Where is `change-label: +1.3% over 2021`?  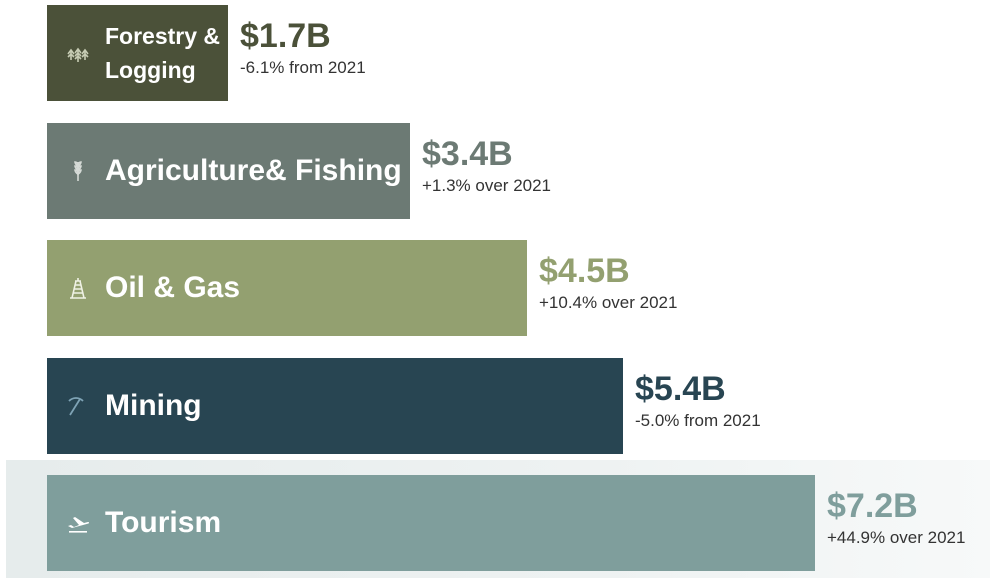 change-label: +1.3% over 2021 is located at coordinates (487, 185).